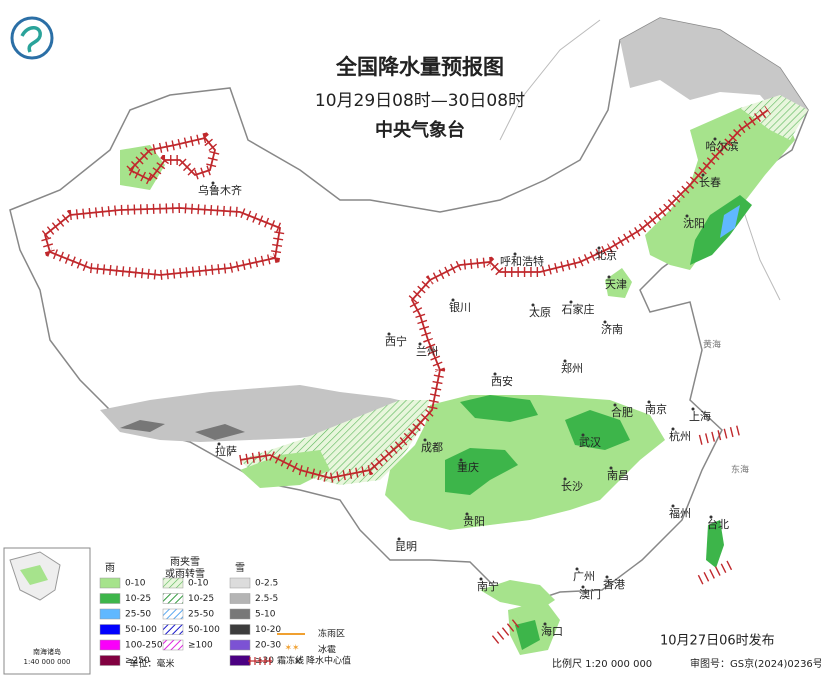  I want to click on city-label: 太原, so click(540, 312).